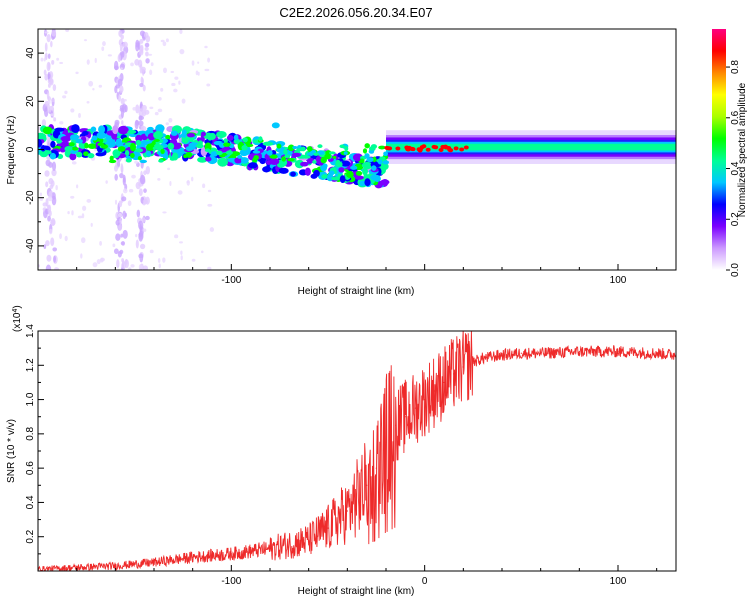 The width and height of the screenshot is (750, 600). Describe the element at coordinates (30, 245) in the screenshot. I see `spectrogram-y-tick-label: -40` at that location.